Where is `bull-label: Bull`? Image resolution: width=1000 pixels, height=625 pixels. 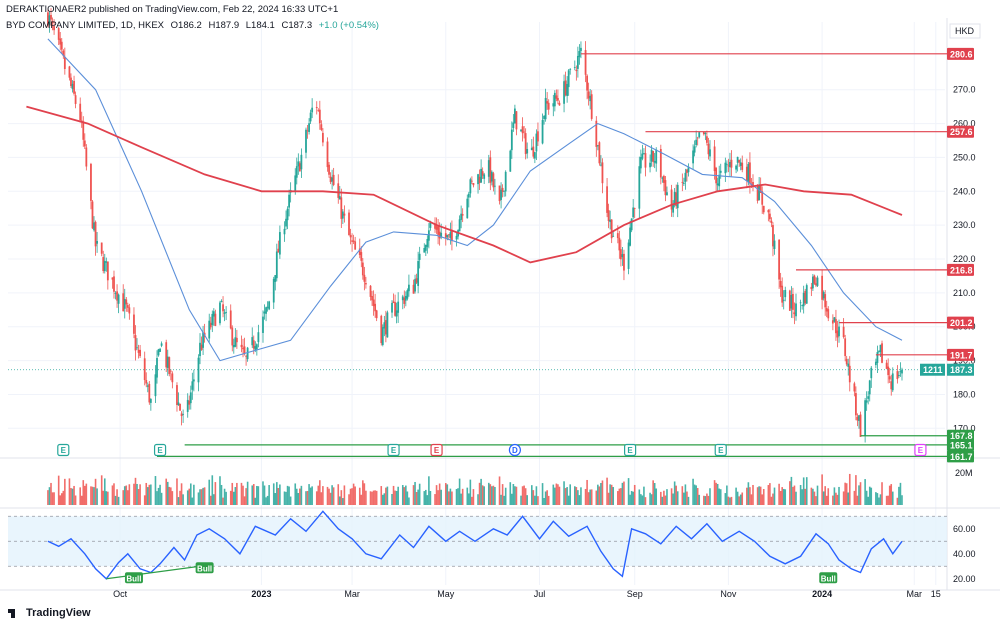 bull-label: Bull is located at coordinates (828, 578).